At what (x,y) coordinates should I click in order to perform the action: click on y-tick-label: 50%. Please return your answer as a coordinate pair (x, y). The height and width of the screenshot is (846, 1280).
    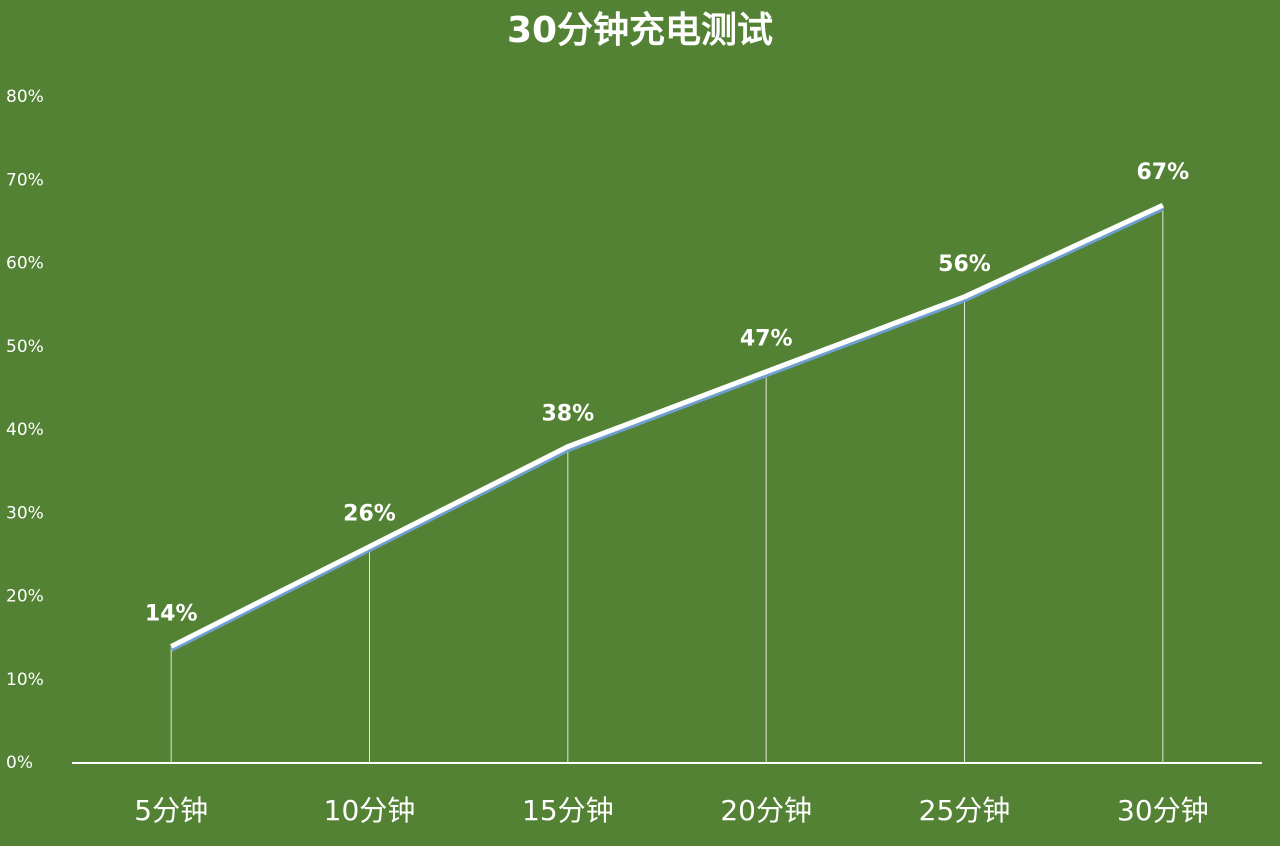
    Looking at the image, I should click on (25, 347).